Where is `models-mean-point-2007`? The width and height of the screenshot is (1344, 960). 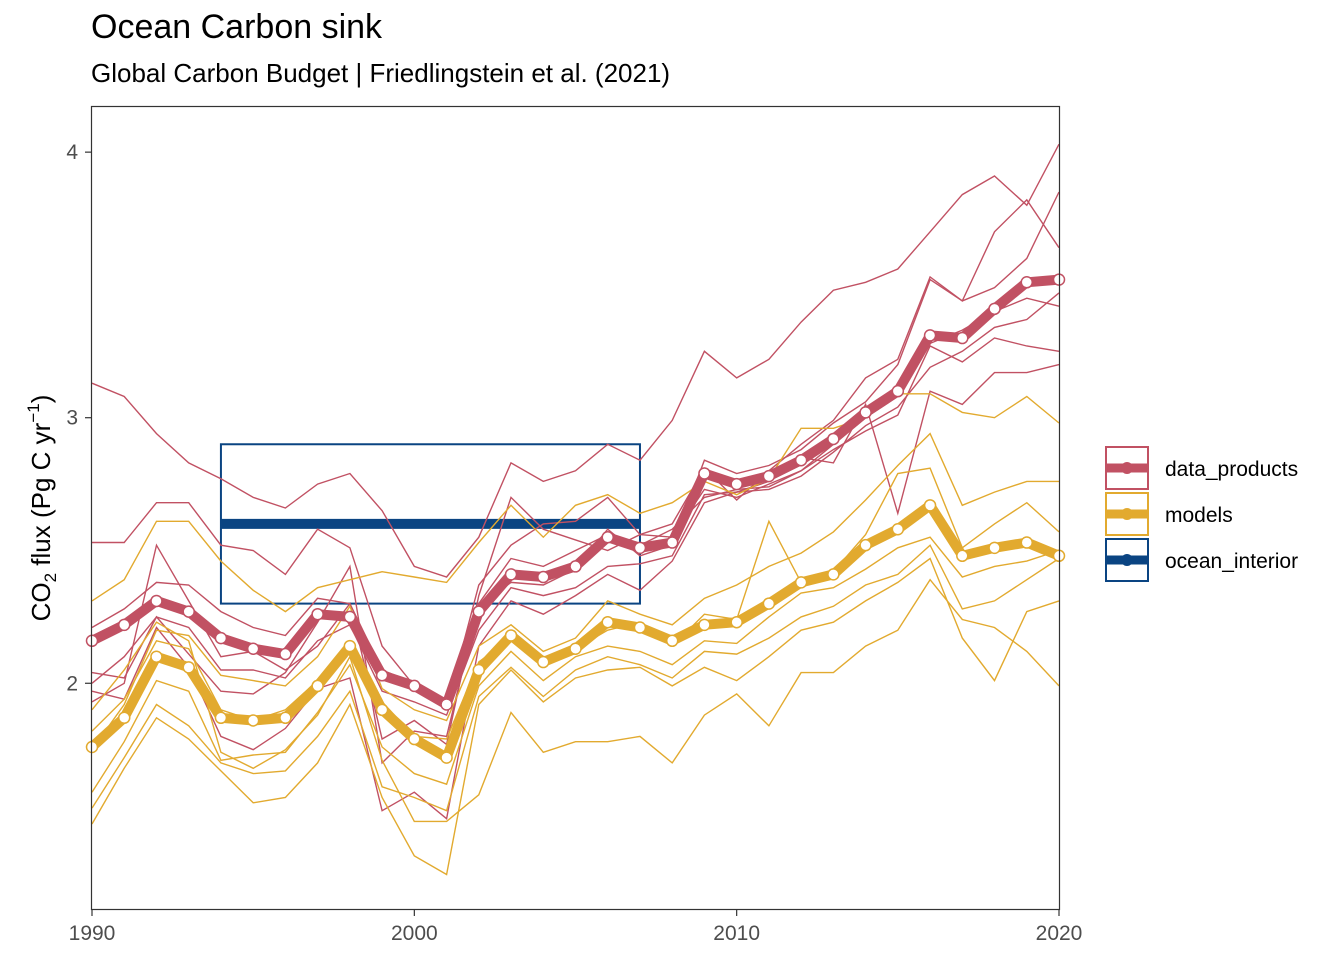
models-mean-point-2007 is located at coordinates (640, 627).